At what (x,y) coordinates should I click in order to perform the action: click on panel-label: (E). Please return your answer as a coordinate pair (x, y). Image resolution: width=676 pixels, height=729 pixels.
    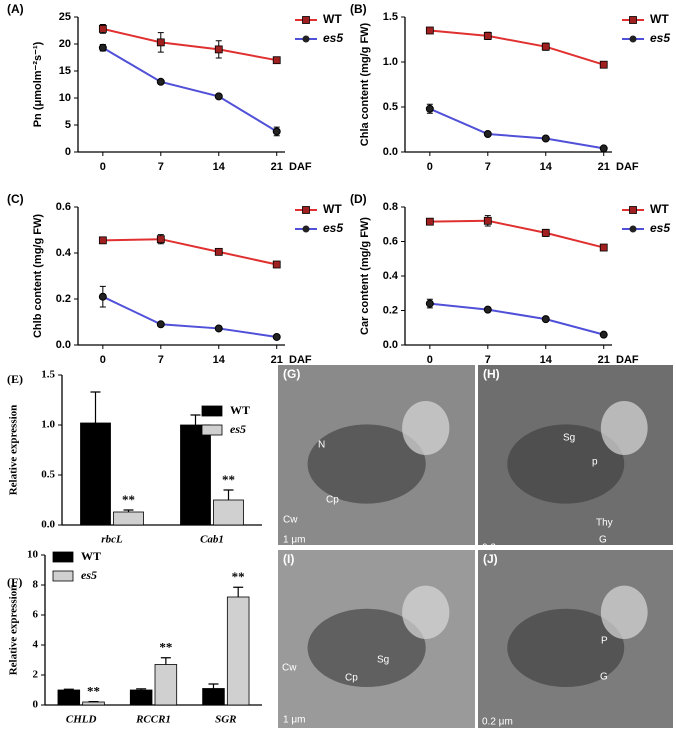
    Looking at the image, I should click on (15, 379).